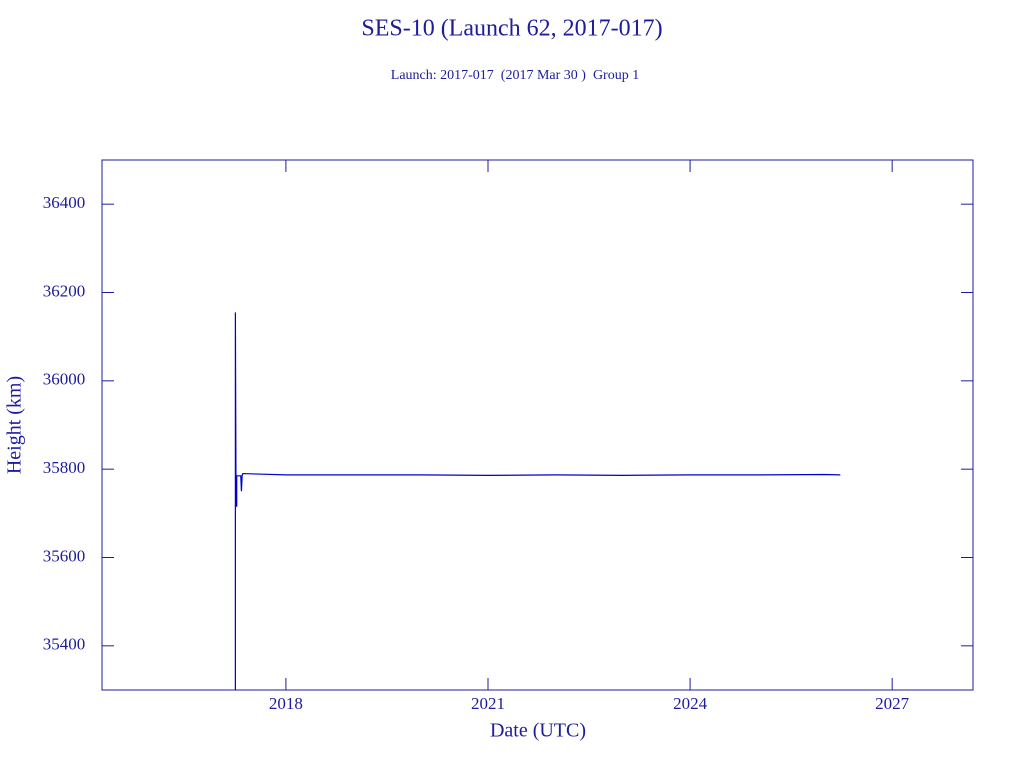 This screenshot has height=768, width=1024. What do you see at coordinates (64, 379) in the screenshot?
I see `y-tick-label: 36000` at bounding box center [64, 379].